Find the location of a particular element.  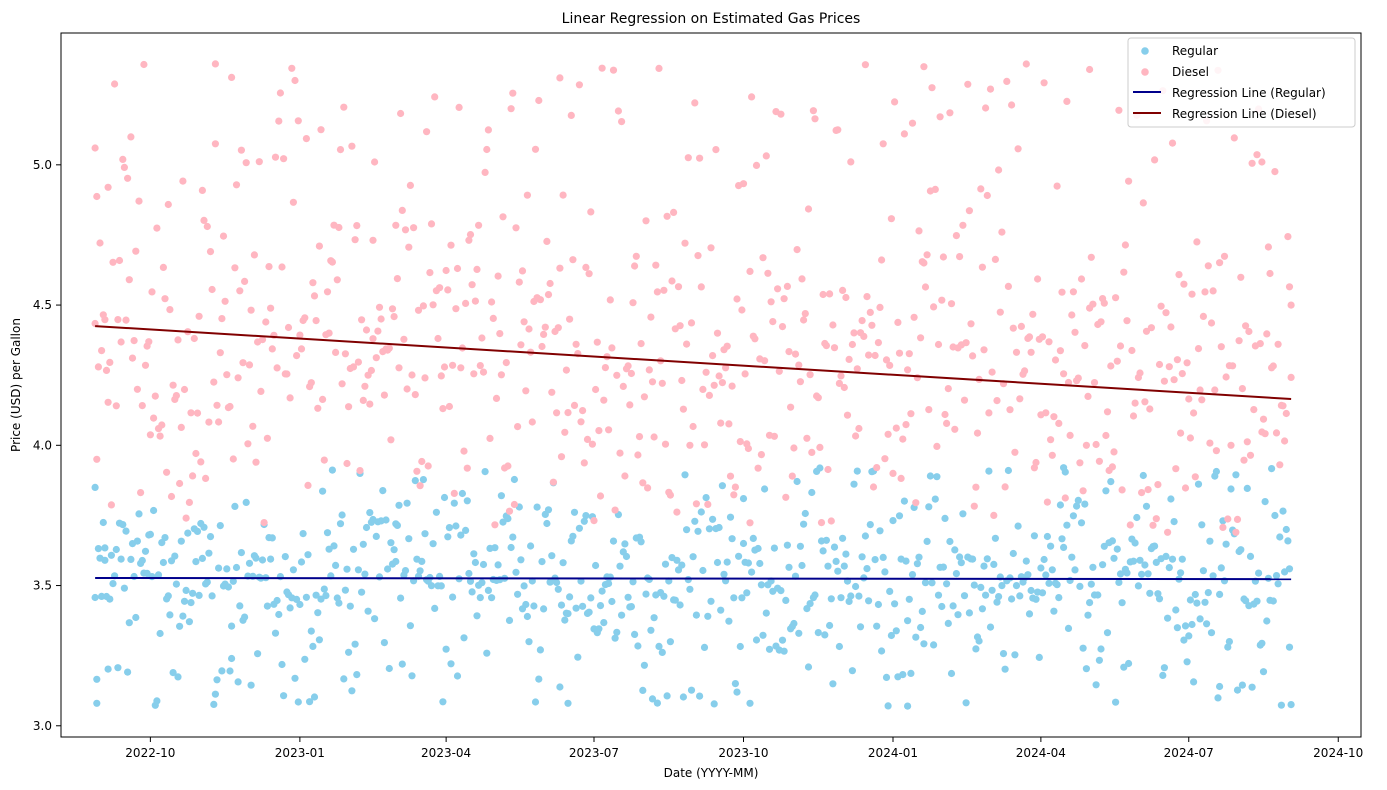

regression-line-regular is located at coordinates (693, 578).